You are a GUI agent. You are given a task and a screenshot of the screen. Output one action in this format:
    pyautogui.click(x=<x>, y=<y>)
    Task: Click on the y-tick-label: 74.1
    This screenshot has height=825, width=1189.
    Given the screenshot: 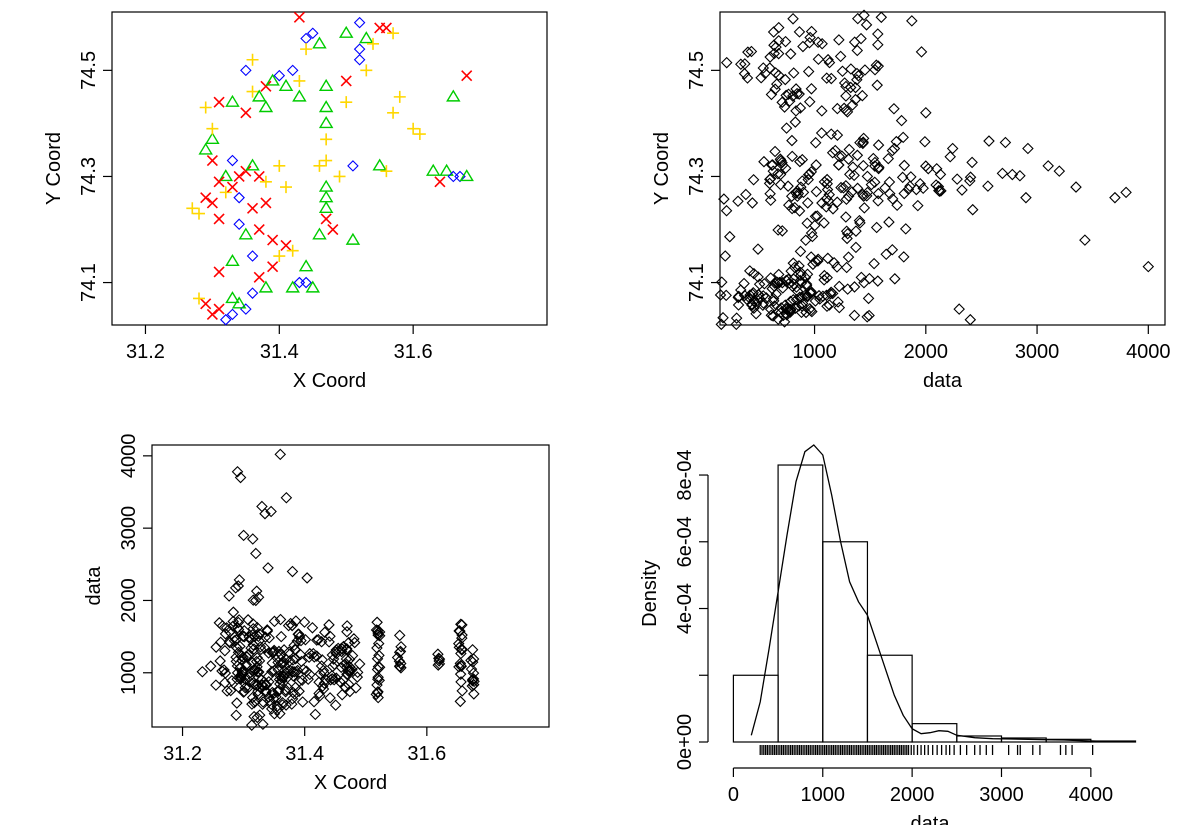 What is the action you would take?
    pyautogui.click(x=89, y=282)
    